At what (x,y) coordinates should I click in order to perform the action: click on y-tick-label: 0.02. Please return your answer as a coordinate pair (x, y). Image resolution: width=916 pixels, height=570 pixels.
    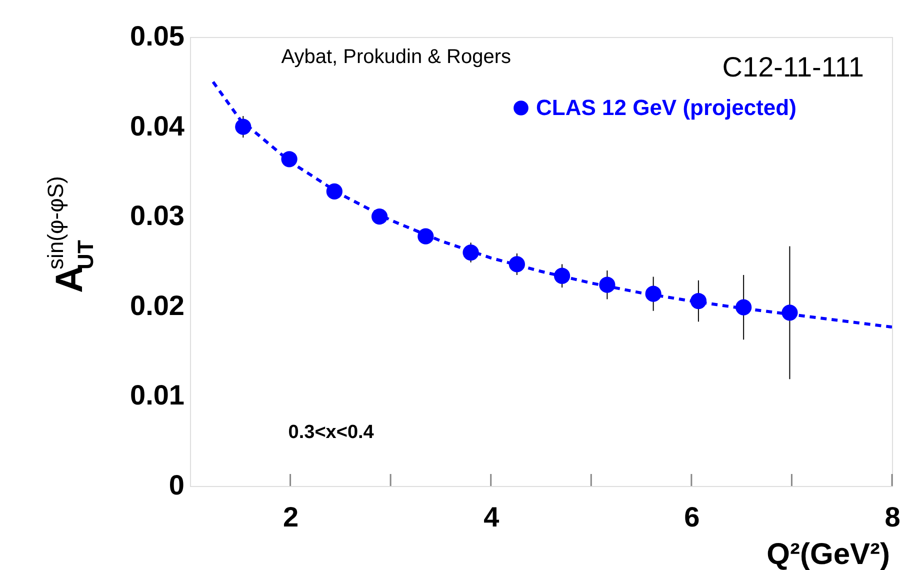
    Looking at the image, I should click on (157, 305).